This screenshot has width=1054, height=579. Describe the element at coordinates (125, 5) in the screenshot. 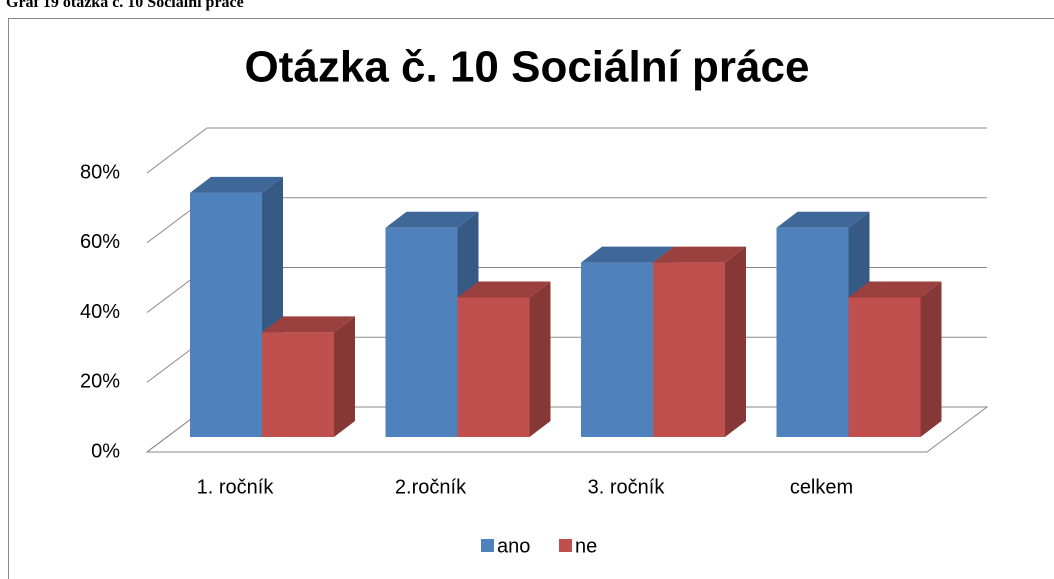

I see `header: Graf 19 otázka č. 10 Sociální práce` at that location.